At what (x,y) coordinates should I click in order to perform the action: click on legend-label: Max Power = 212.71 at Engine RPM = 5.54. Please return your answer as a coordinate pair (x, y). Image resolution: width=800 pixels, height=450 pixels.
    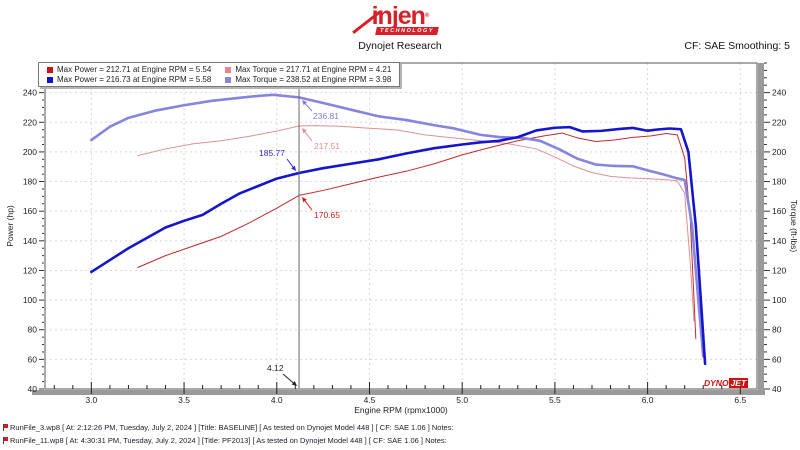
    Looking at the image, I should click on (134, 69).